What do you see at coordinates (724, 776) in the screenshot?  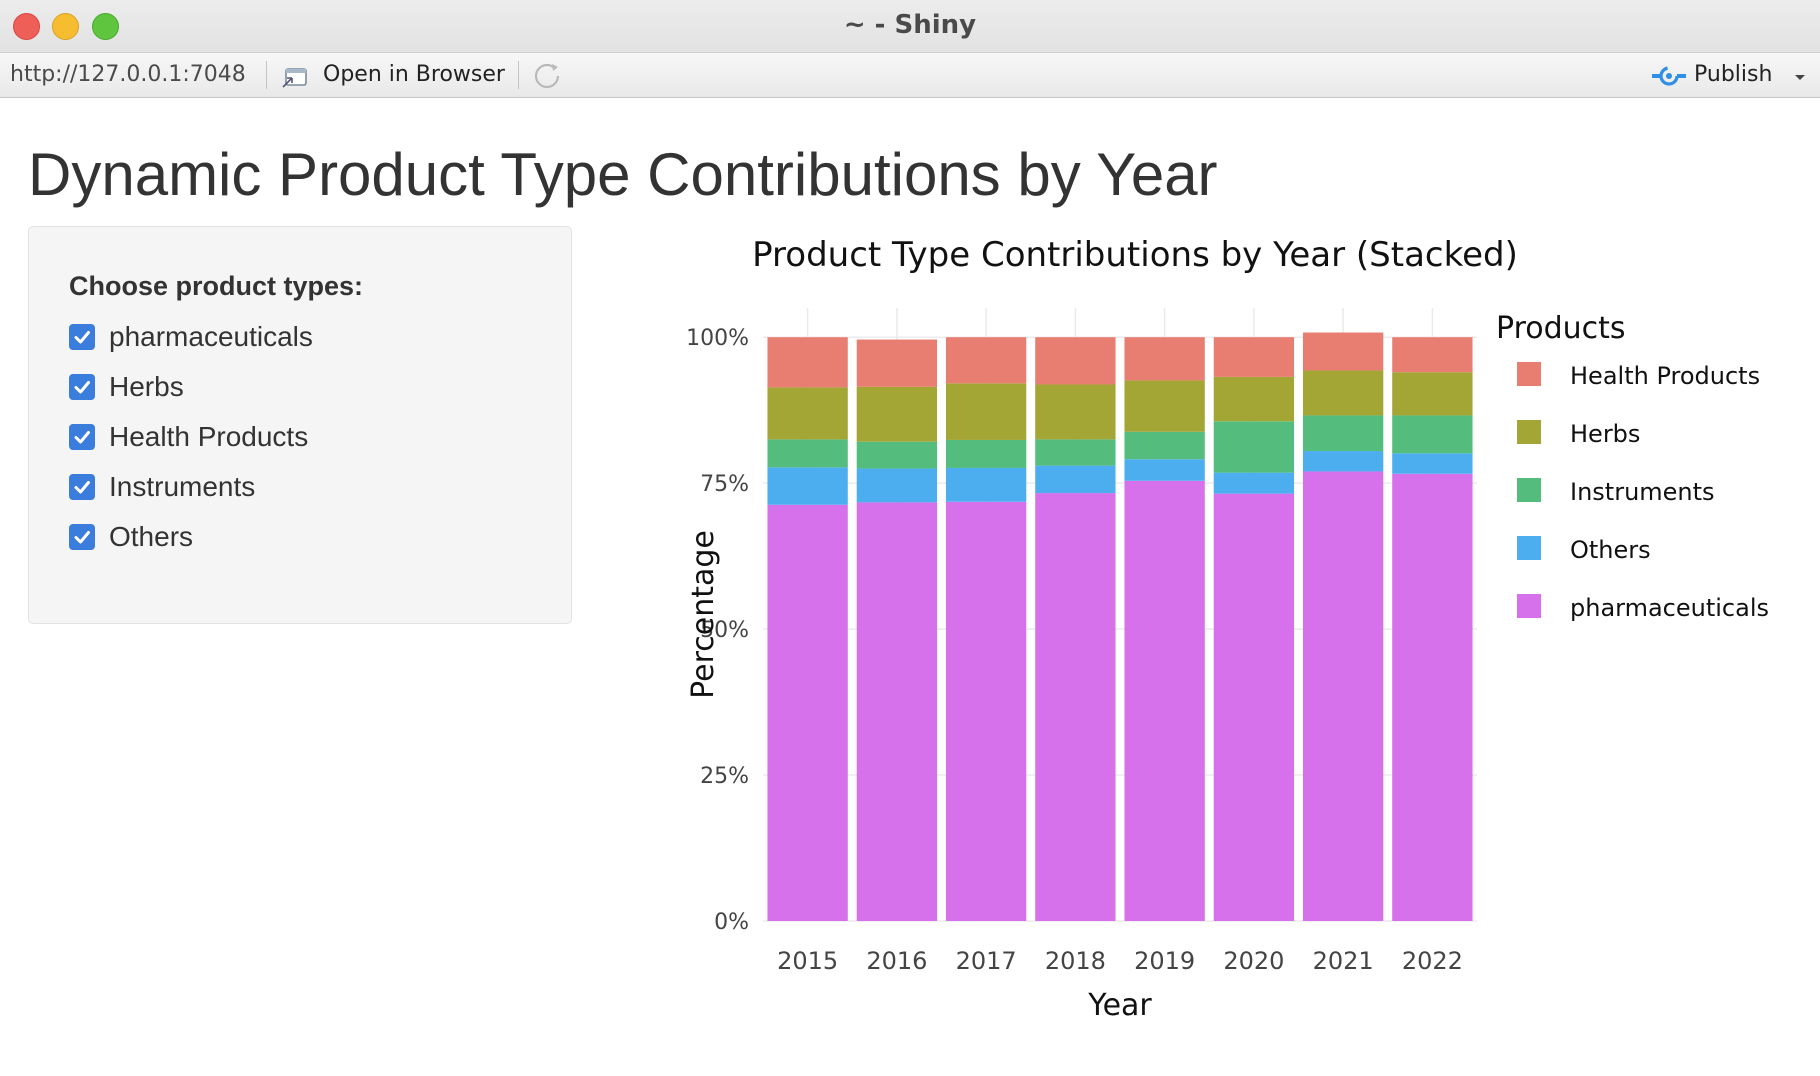 I see `y-tick-label: 25%` at bounding box center [724, 776].